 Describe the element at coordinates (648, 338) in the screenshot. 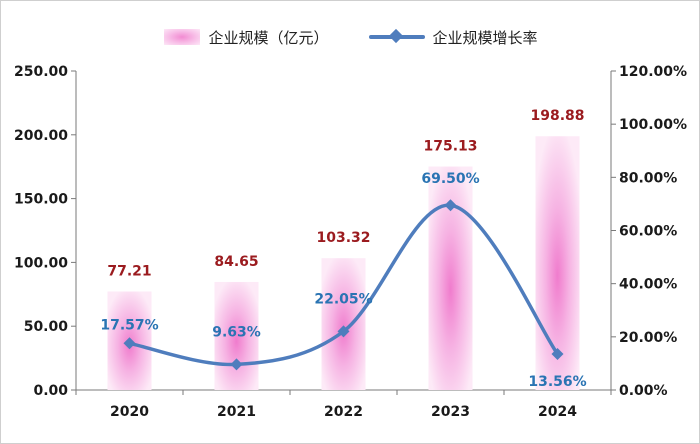

I see `y-right-tick-label: 20.00%` at that location.